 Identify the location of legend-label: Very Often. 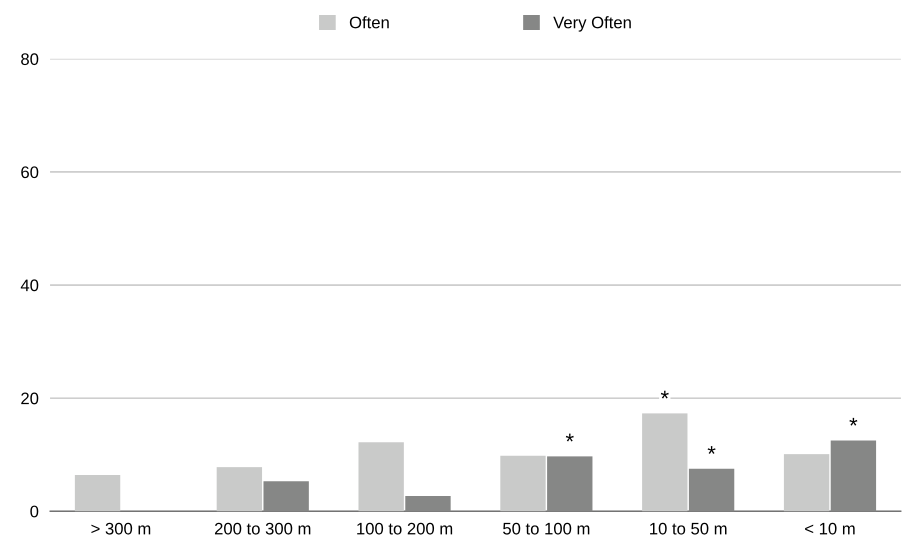
(592, 24).